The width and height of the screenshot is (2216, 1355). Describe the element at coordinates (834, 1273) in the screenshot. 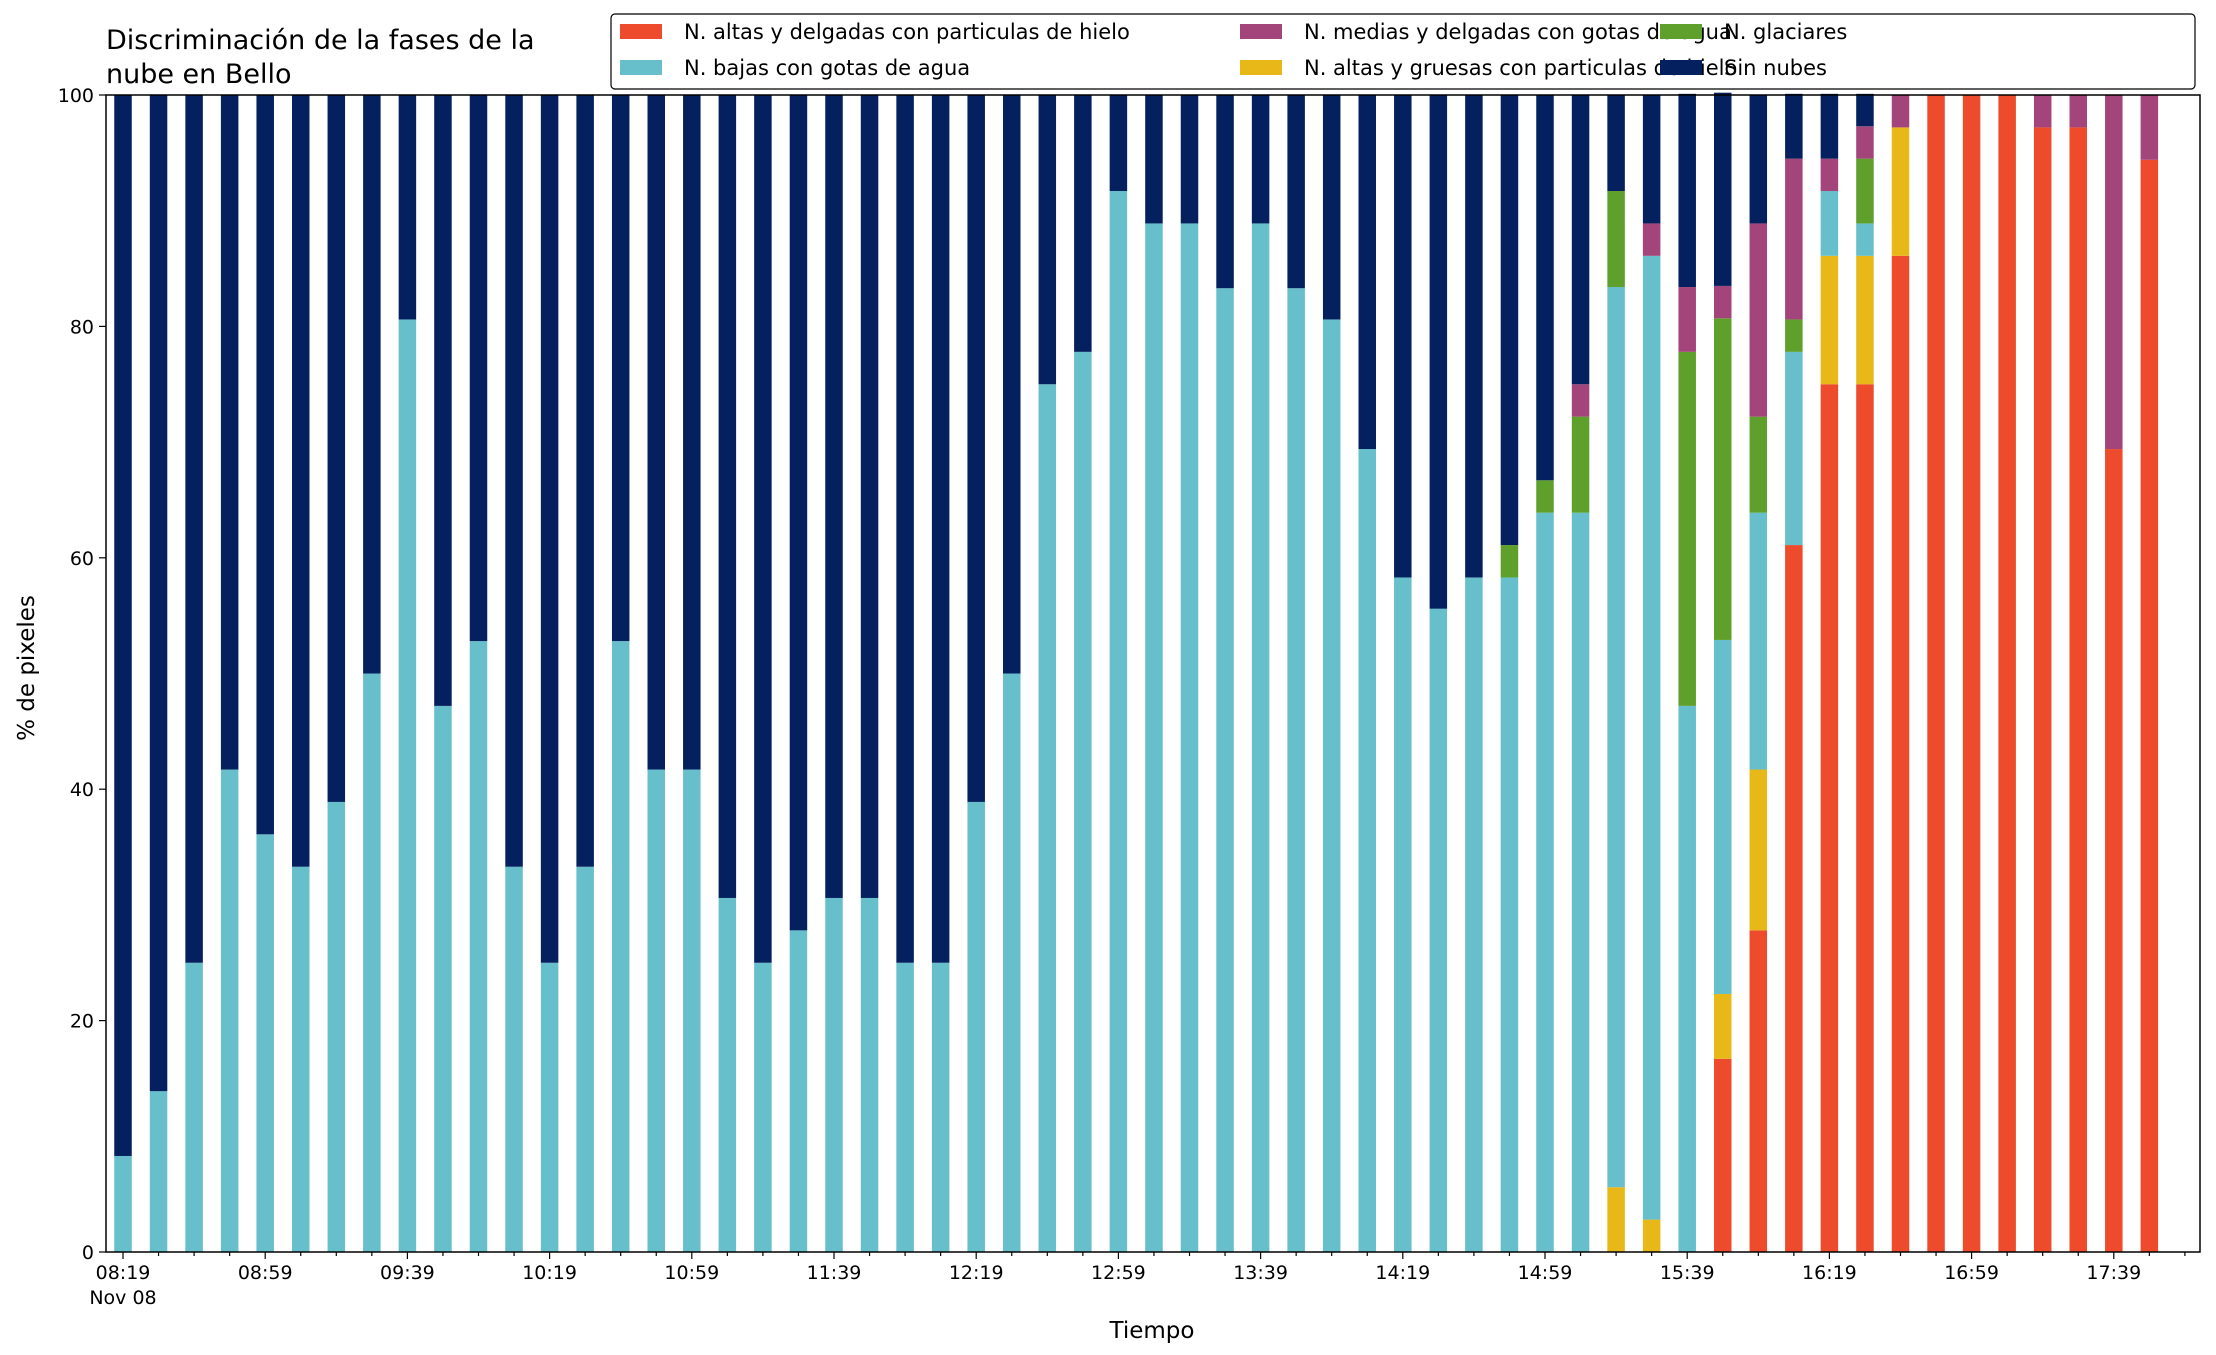

I see `x-tick-label-5: 11:39` at that location.